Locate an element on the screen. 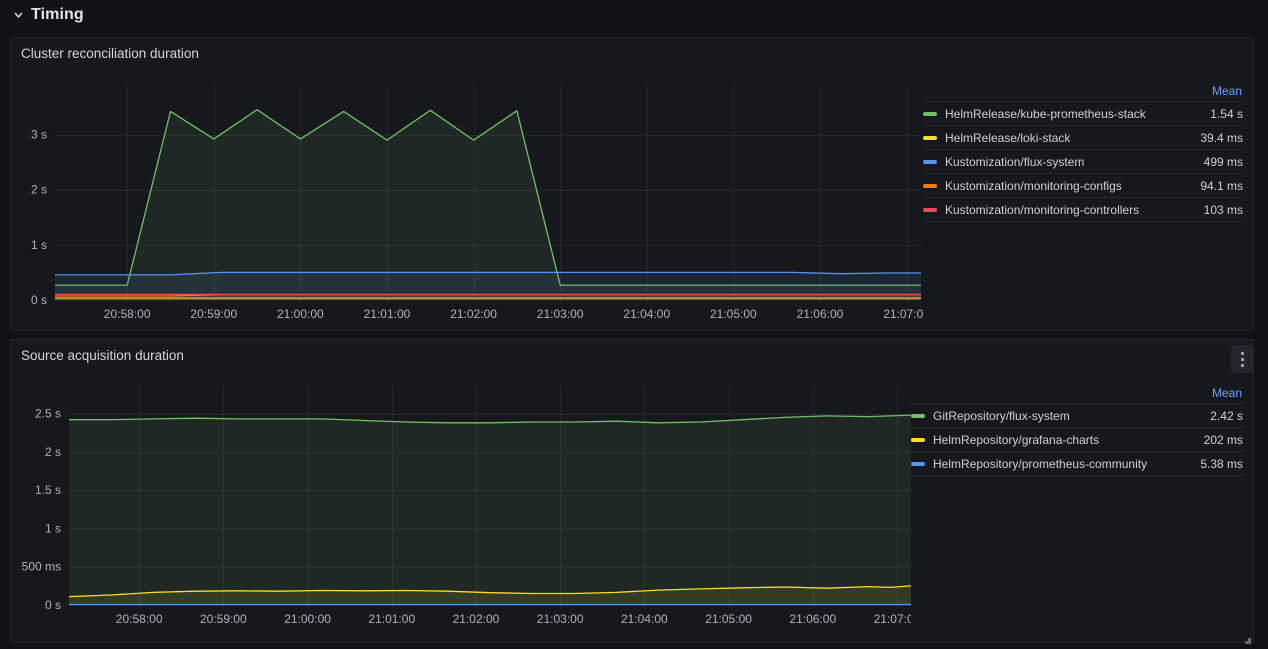  series-mean-value: 202 ms is located at coordinates (1223, 439).